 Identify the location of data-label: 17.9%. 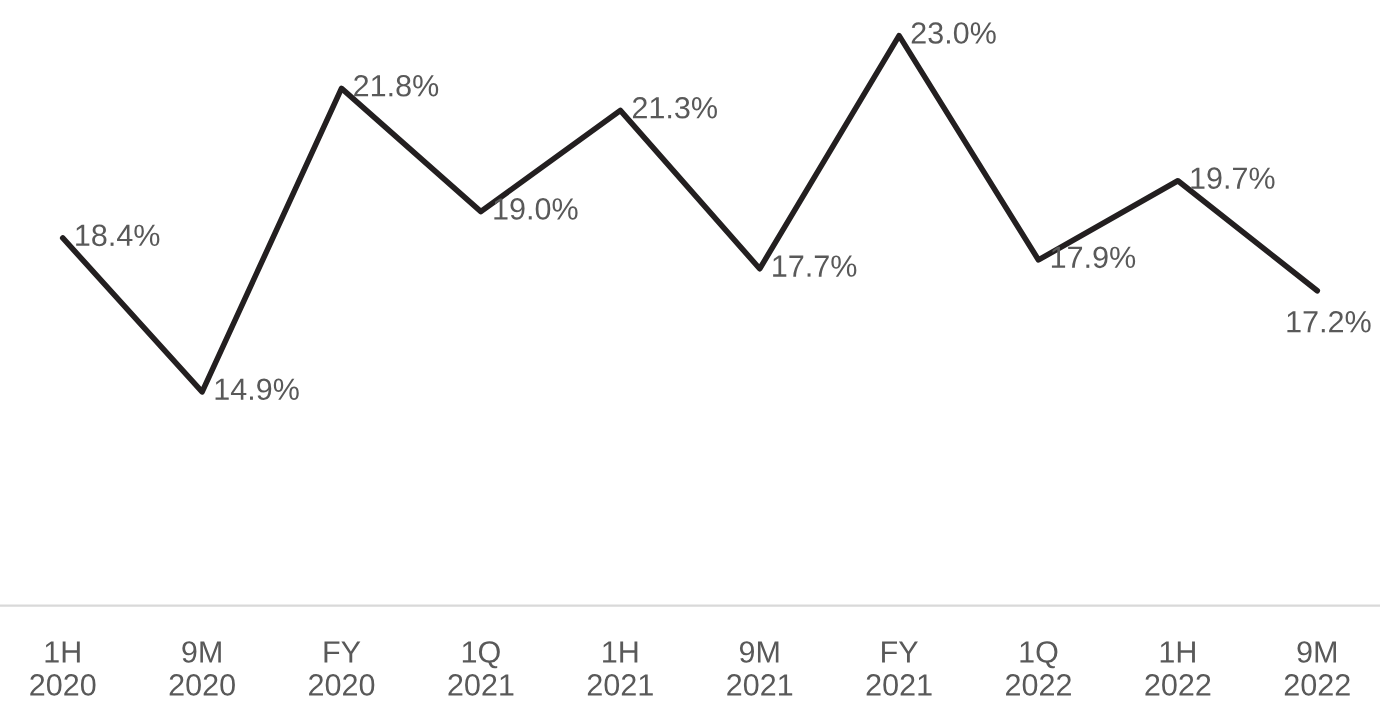
(1093, 257).